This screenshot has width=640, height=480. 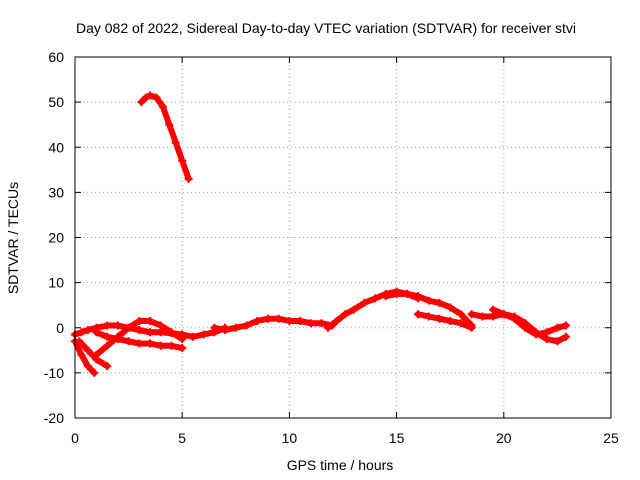 What do you see at coordinates (56, 102) in the screenshot?
I see `y-tick-label: 50` at bounding box center [56, 102].